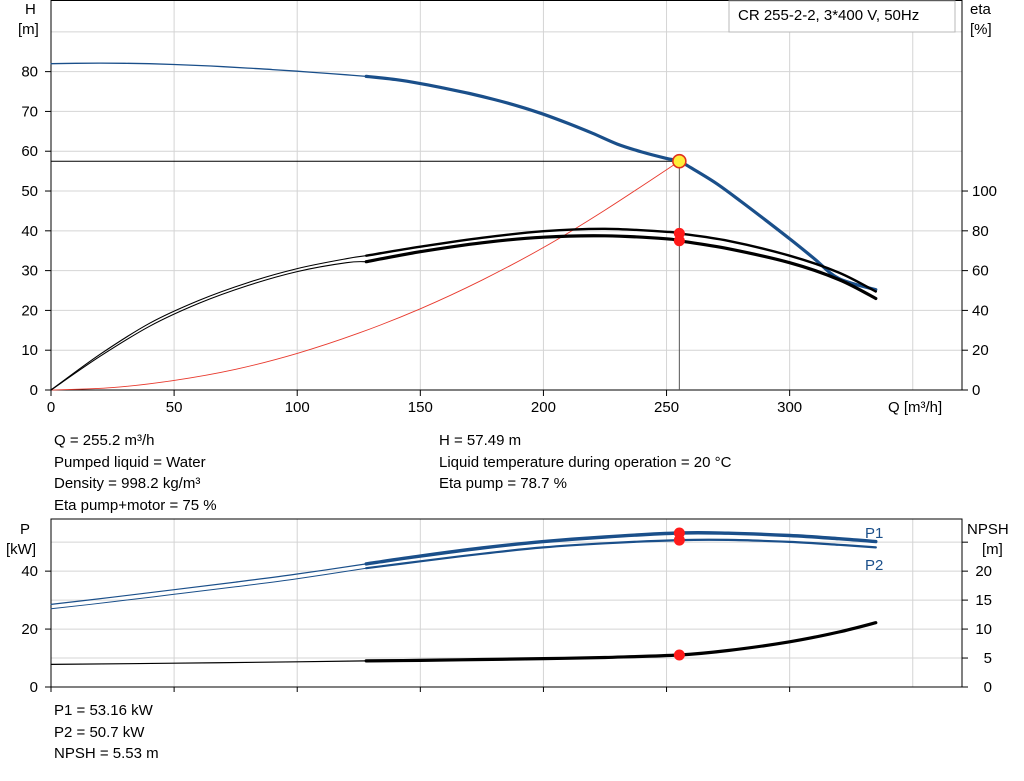  Describe the element at coordinates (981, 29) in the screenshot. I see `top-ylabel-right-2: [%]` at that location.